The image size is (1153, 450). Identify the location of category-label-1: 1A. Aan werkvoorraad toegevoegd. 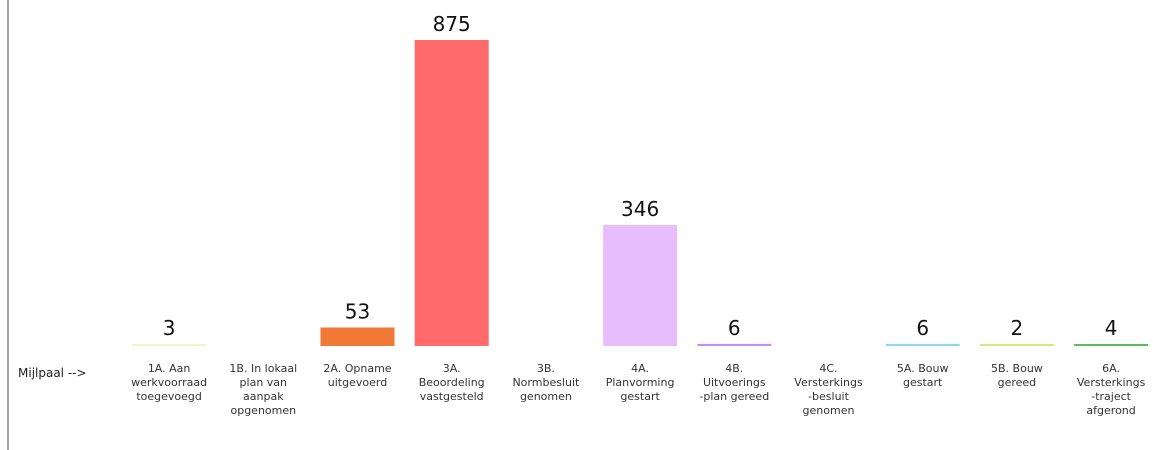
(169, 382).